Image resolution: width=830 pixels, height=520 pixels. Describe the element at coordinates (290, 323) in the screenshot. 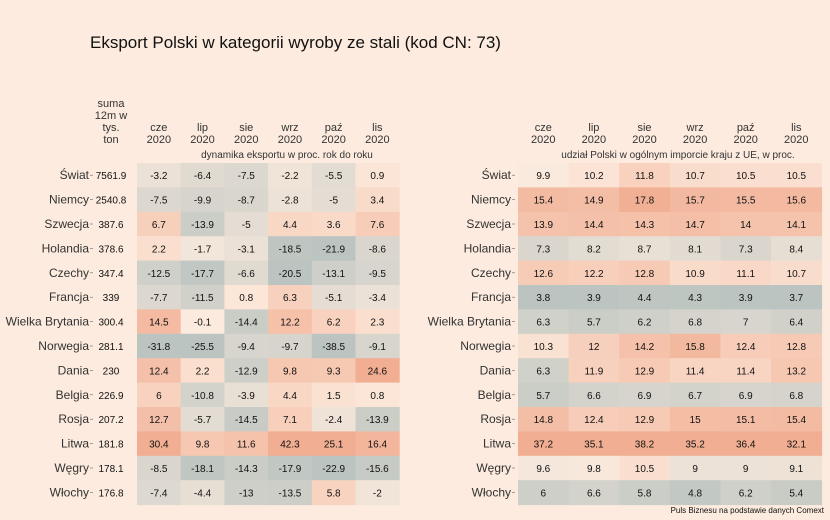

I see `cell-value: 12.2` at that location.